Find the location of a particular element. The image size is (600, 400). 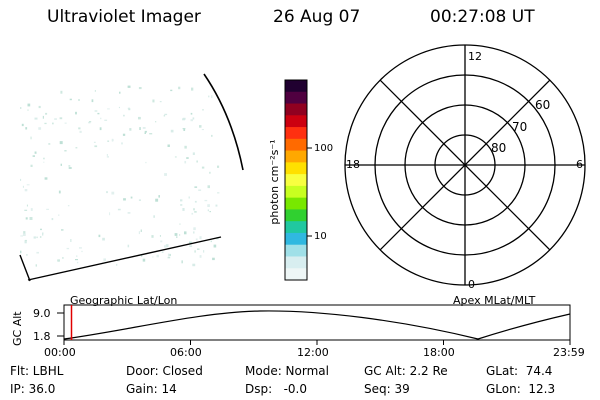

timeline-xtick-2359: 23:59 is located at coordinates (569, 352).